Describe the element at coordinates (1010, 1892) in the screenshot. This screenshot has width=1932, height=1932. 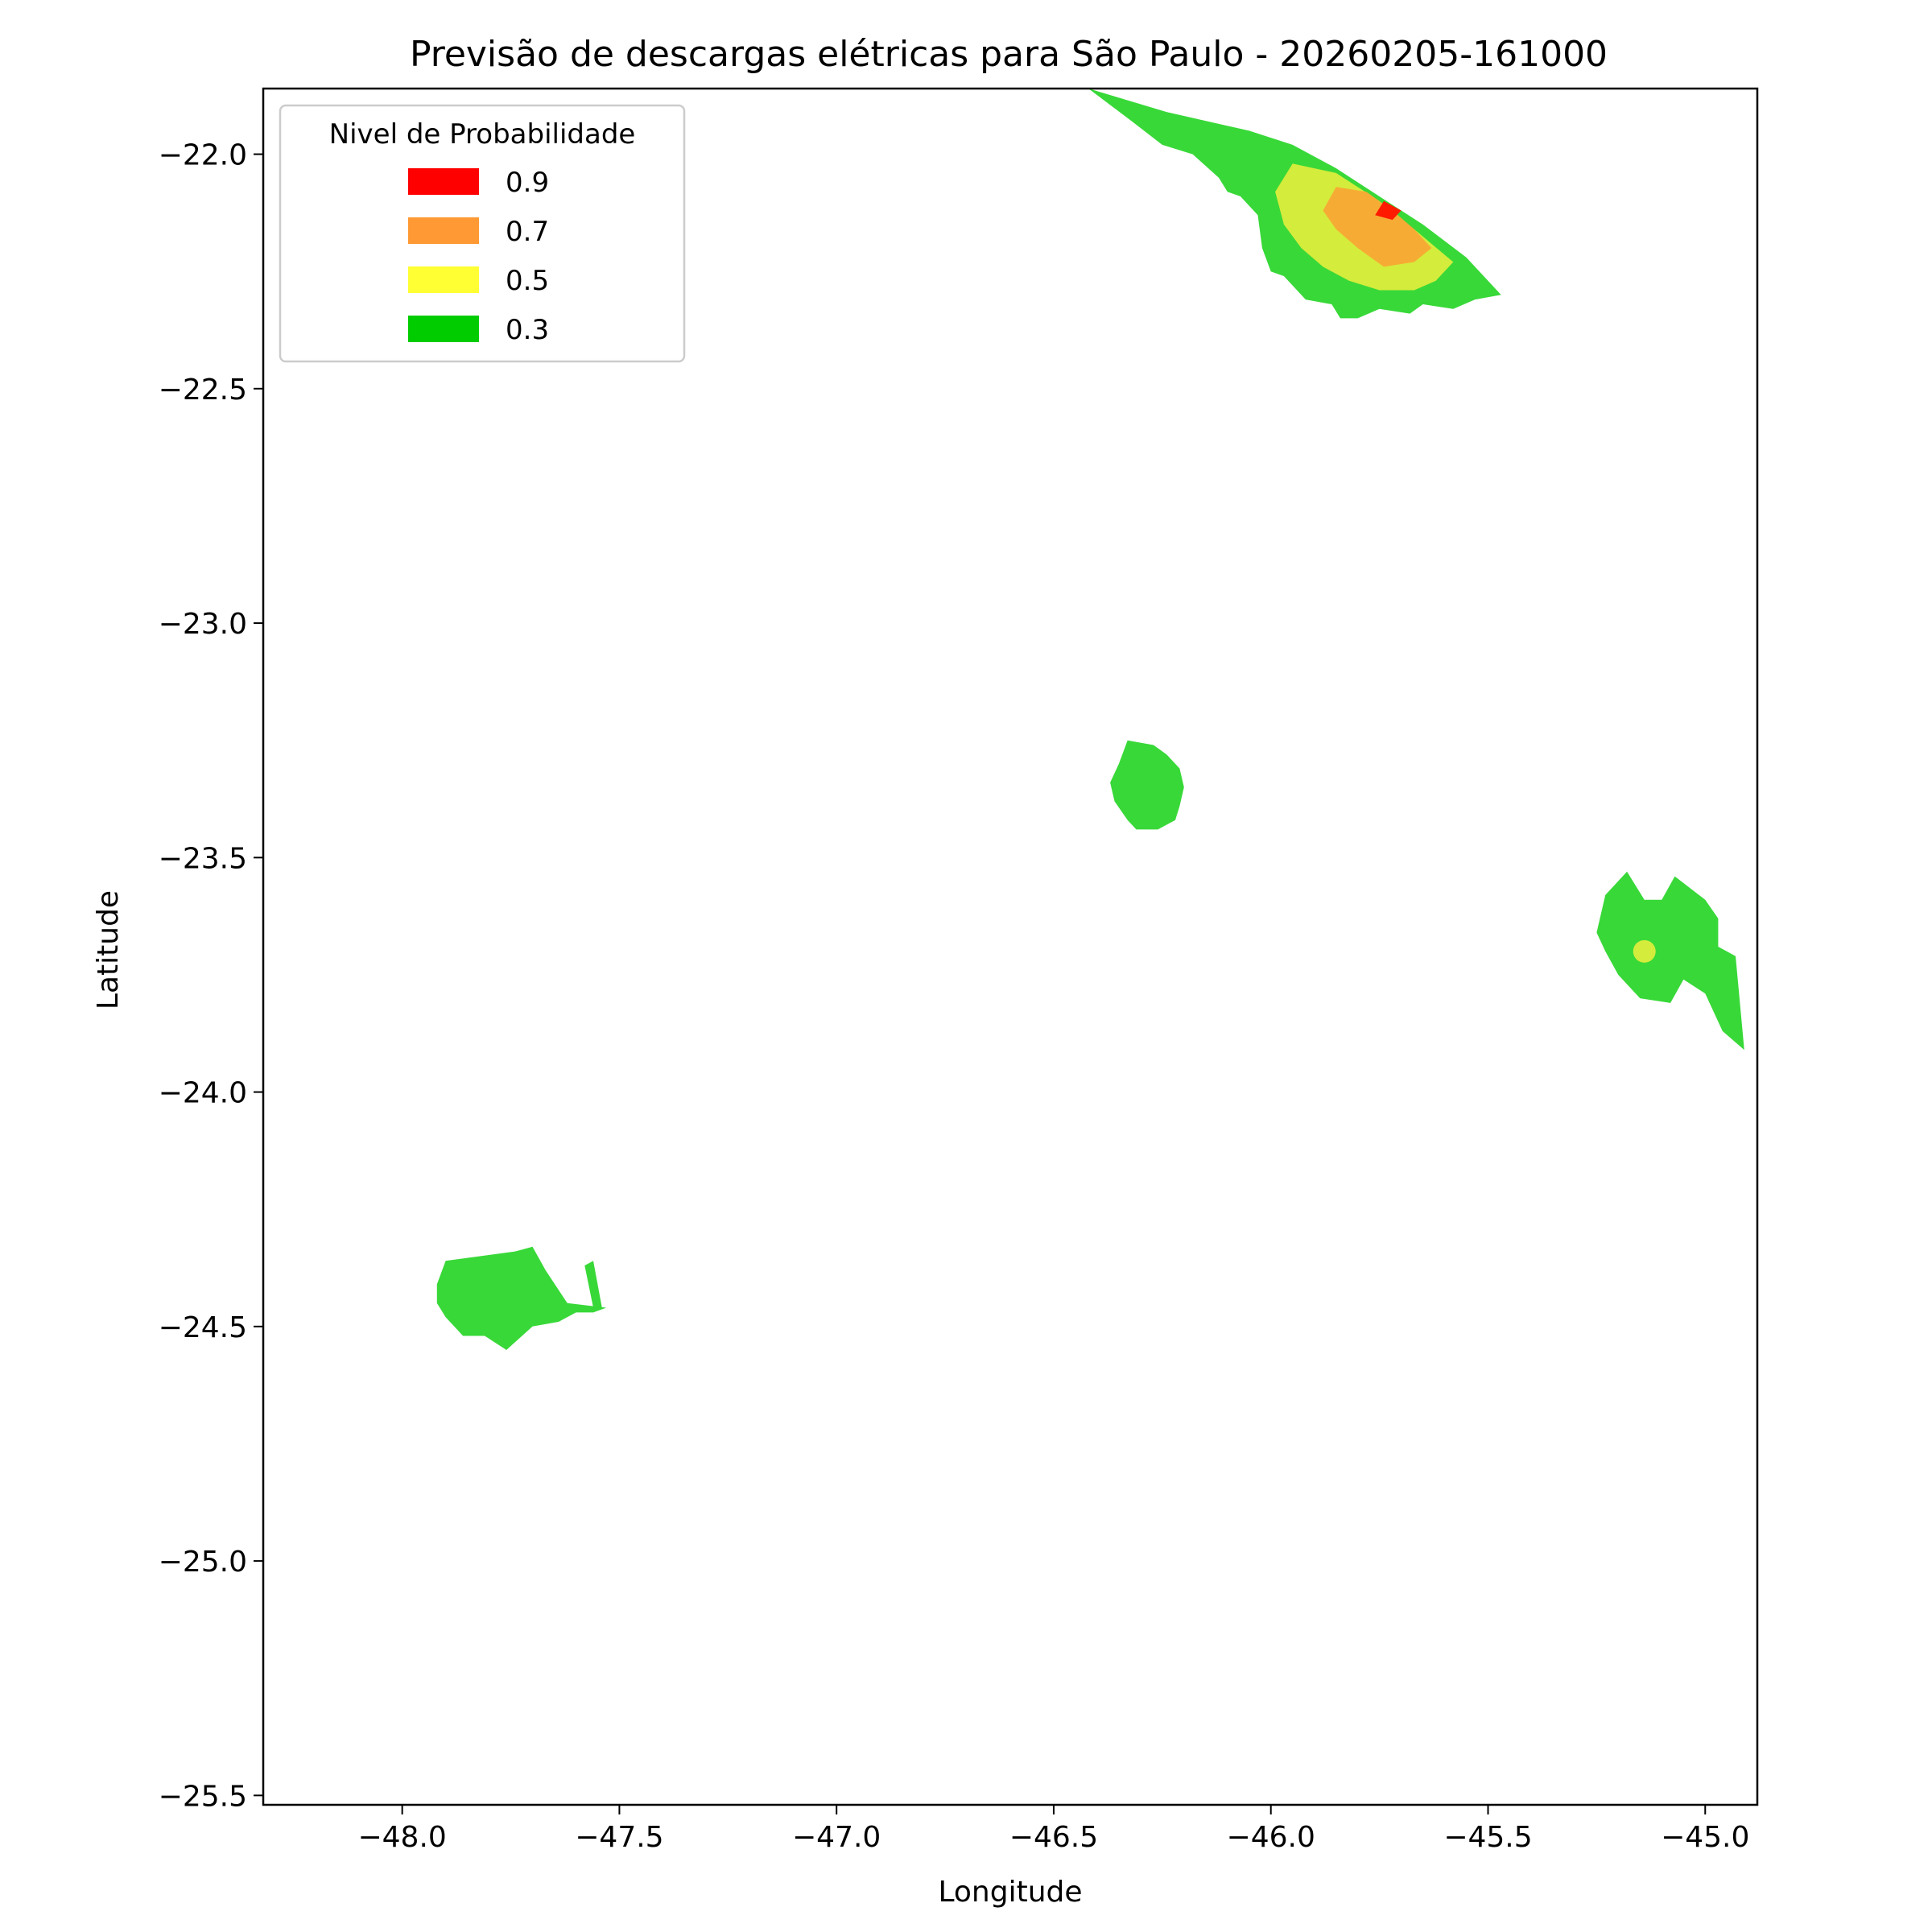
I see `x-axis-label: Longitude` at that location.